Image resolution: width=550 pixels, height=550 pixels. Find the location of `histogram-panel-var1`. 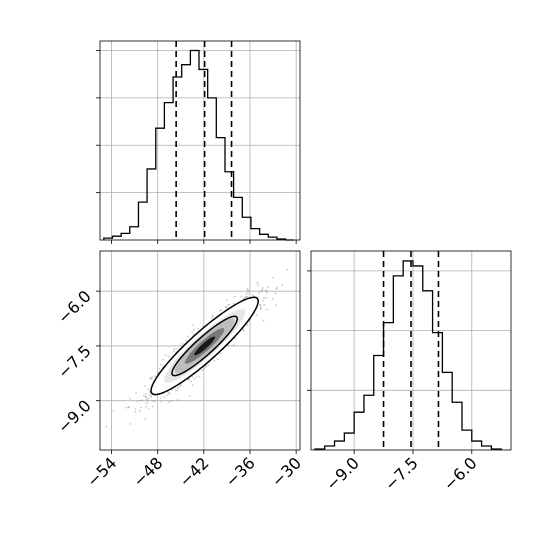

histogram-panel-var1 is located at coordinates (198, 142).